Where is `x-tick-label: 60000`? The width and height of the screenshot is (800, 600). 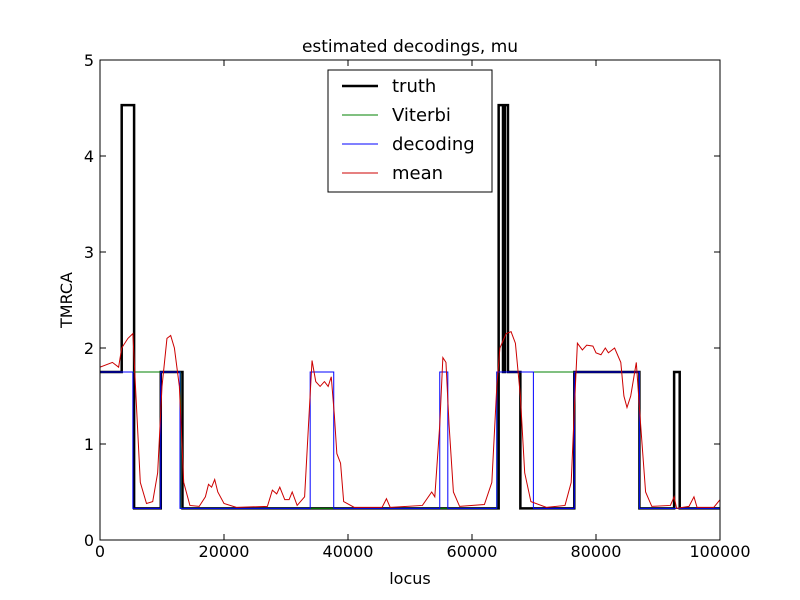
x-tick-label: 60000 is located at coordinates (472, 551).